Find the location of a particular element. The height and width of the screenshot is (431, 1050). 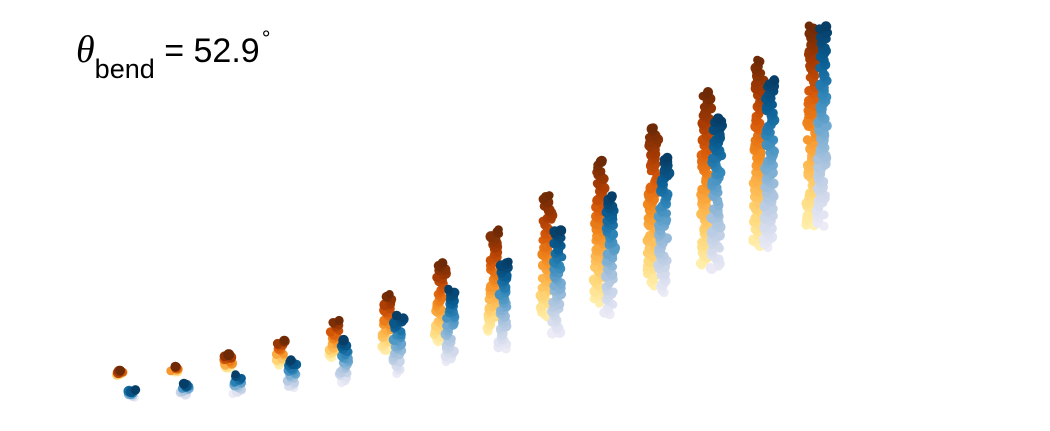

bend-angle-annotation: θbend = 52.9° is located at coordinates (173, 55).